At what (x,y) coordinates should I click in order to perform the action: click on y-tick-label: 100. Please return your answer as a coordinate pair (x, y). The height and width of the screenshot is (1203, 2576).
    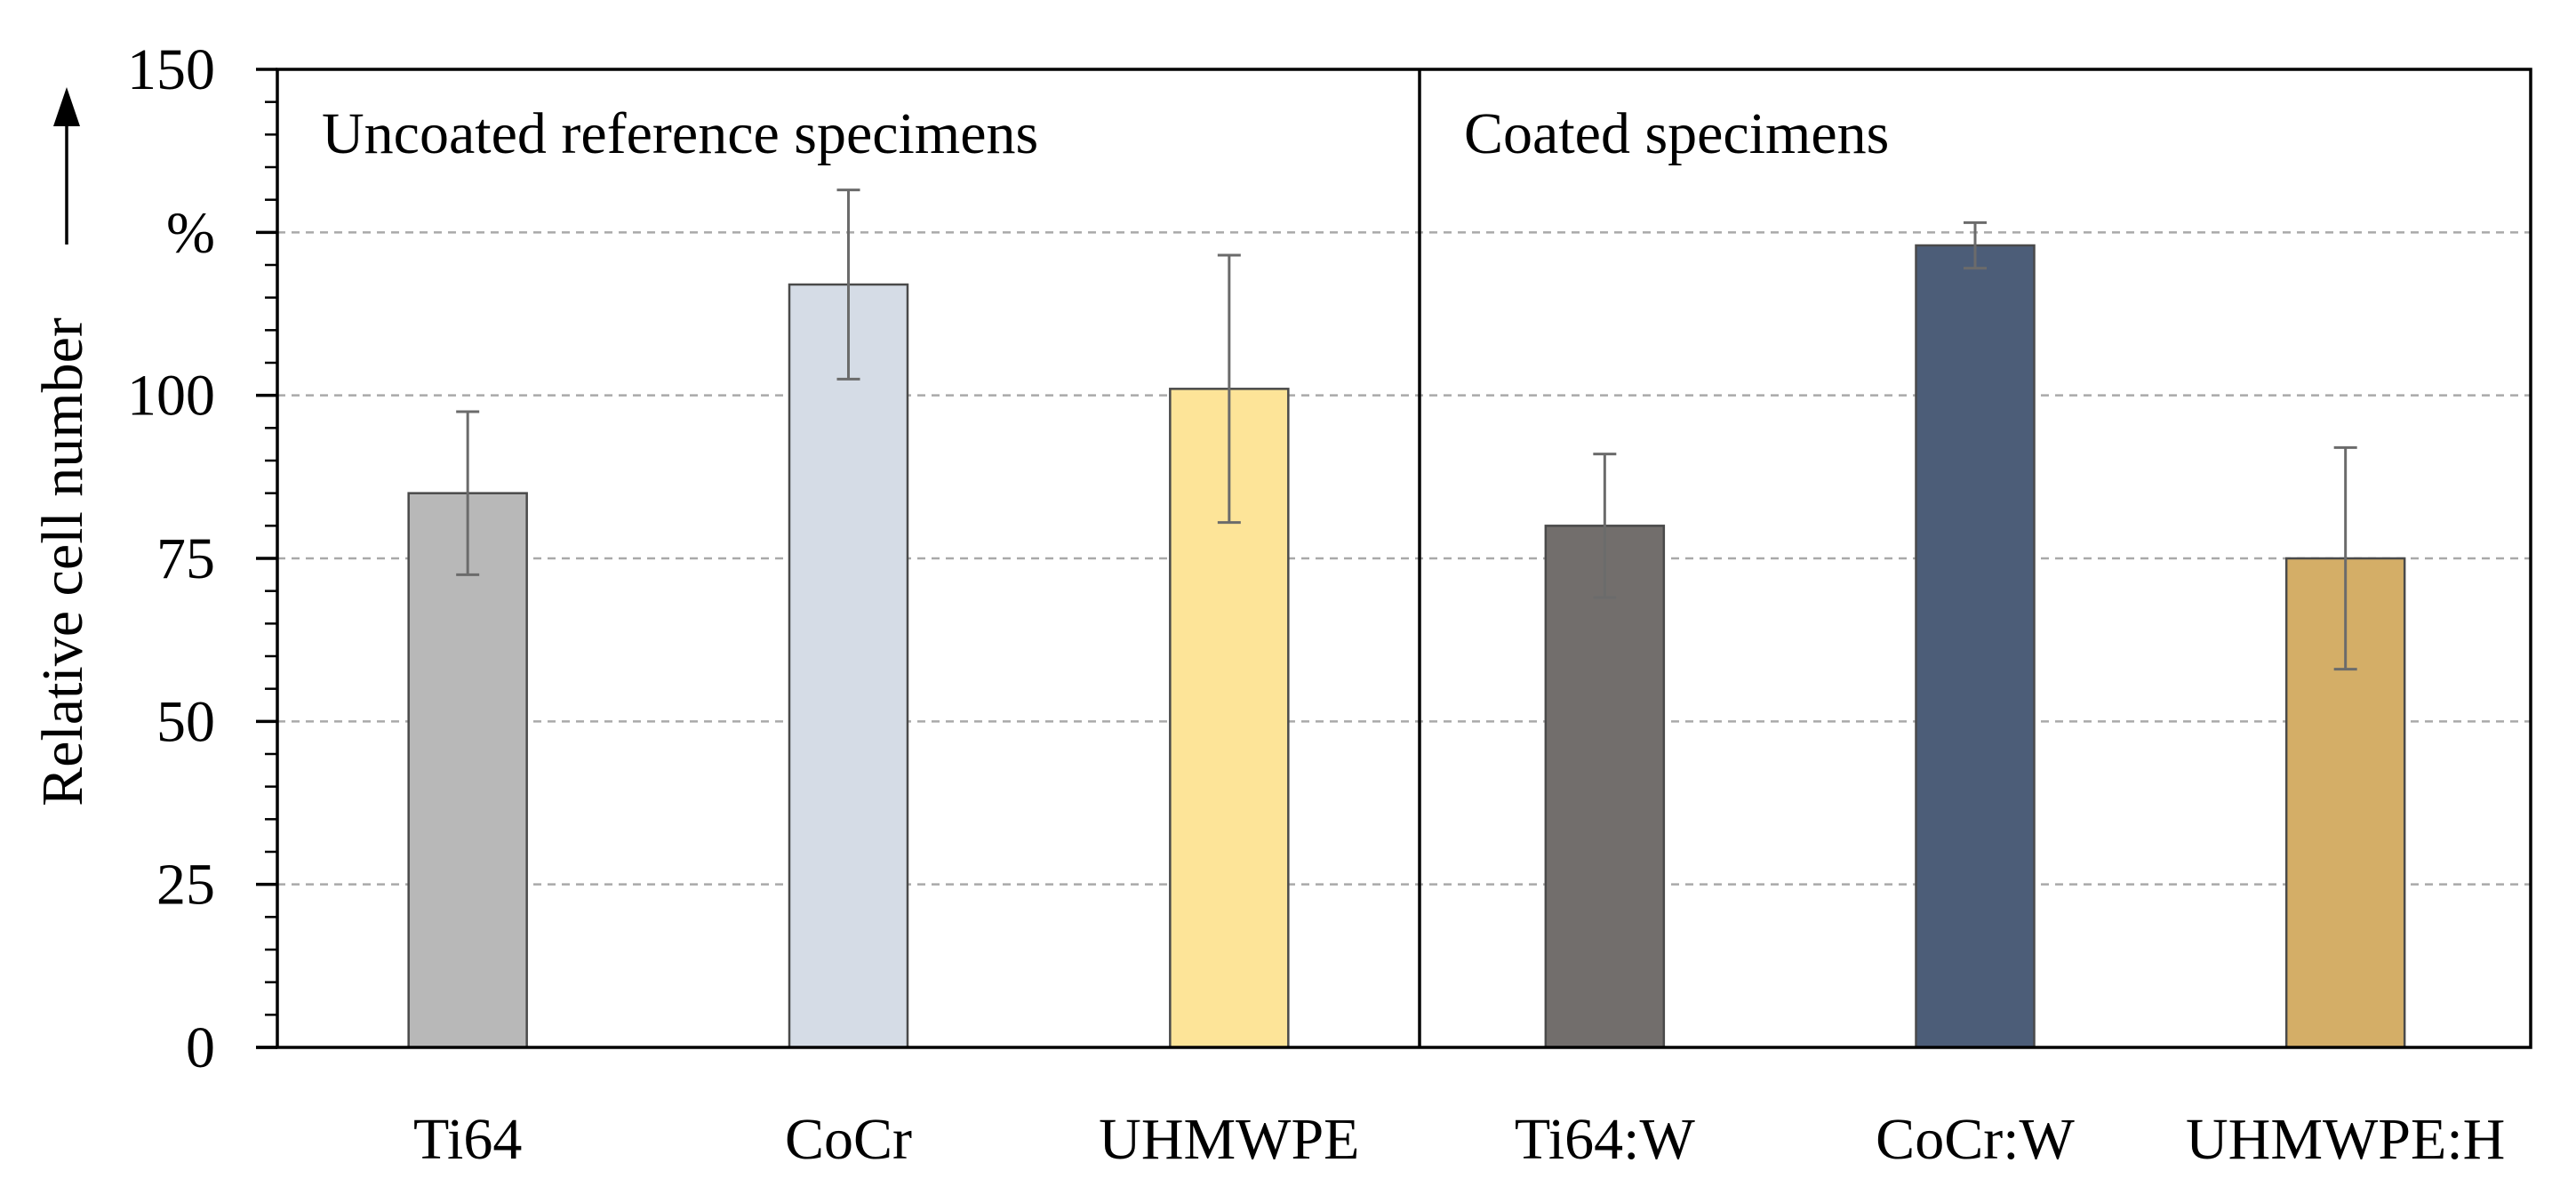
    Looking at the image, I should click on (171, 396).